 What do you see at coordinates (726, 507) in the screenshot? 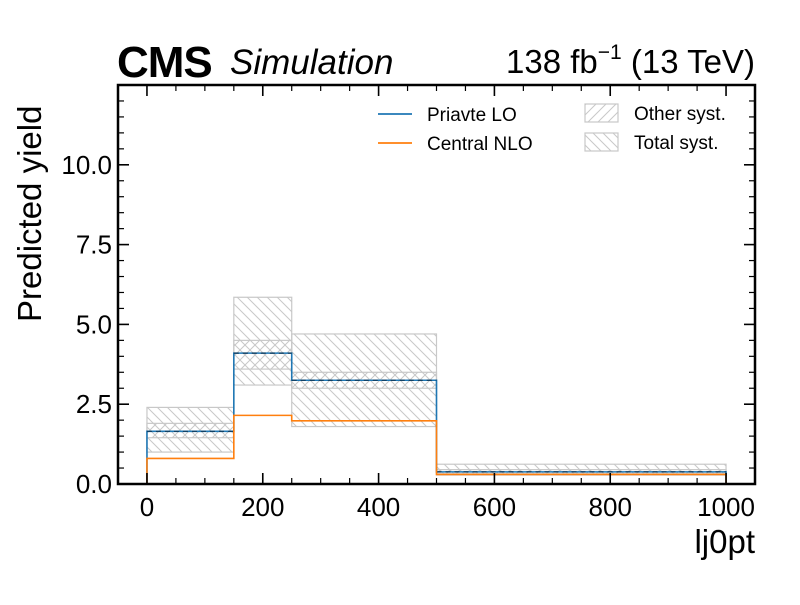
I see `x-tick-label: 1000` at bounding box center [726, 507].